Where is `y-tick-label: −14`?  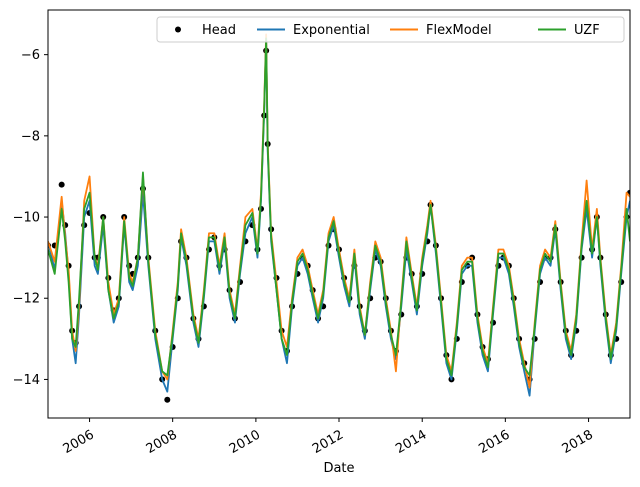
y-tick-label: −14 is located at coordinates (26, 380).